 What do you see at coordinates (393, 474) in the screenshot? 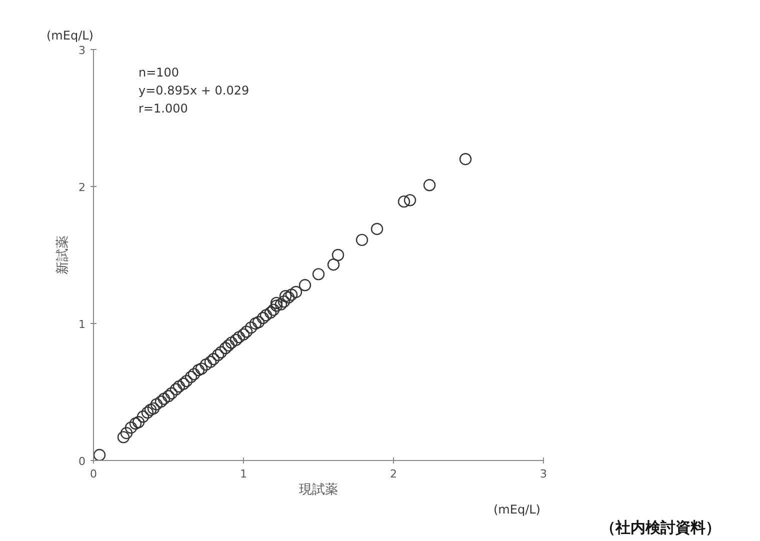
I see `x-tick-label: 2` at bounding box center [393, 474].